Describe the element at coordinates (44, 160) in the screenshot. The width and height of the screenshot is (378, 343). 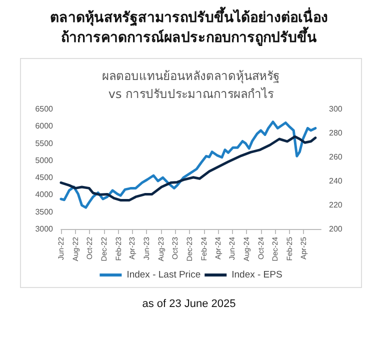
I see `y-tick-label: 5000` at that location.